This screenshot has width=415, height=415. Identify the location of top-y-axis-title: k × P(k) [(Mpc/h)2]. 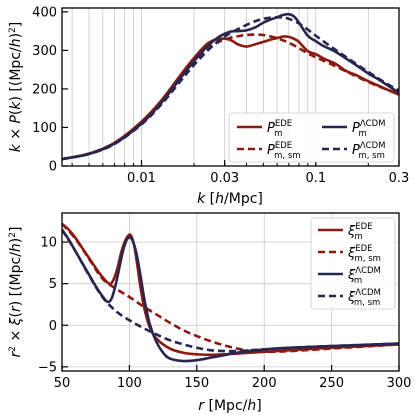
(16, 87).